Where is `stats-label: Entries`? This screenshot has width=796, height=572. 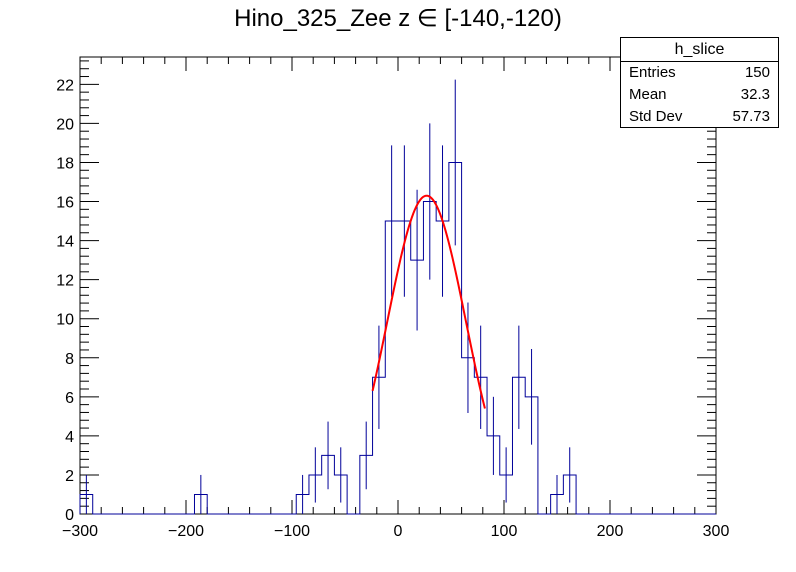 stats-label: Entries is located at coordinates (652, 72).